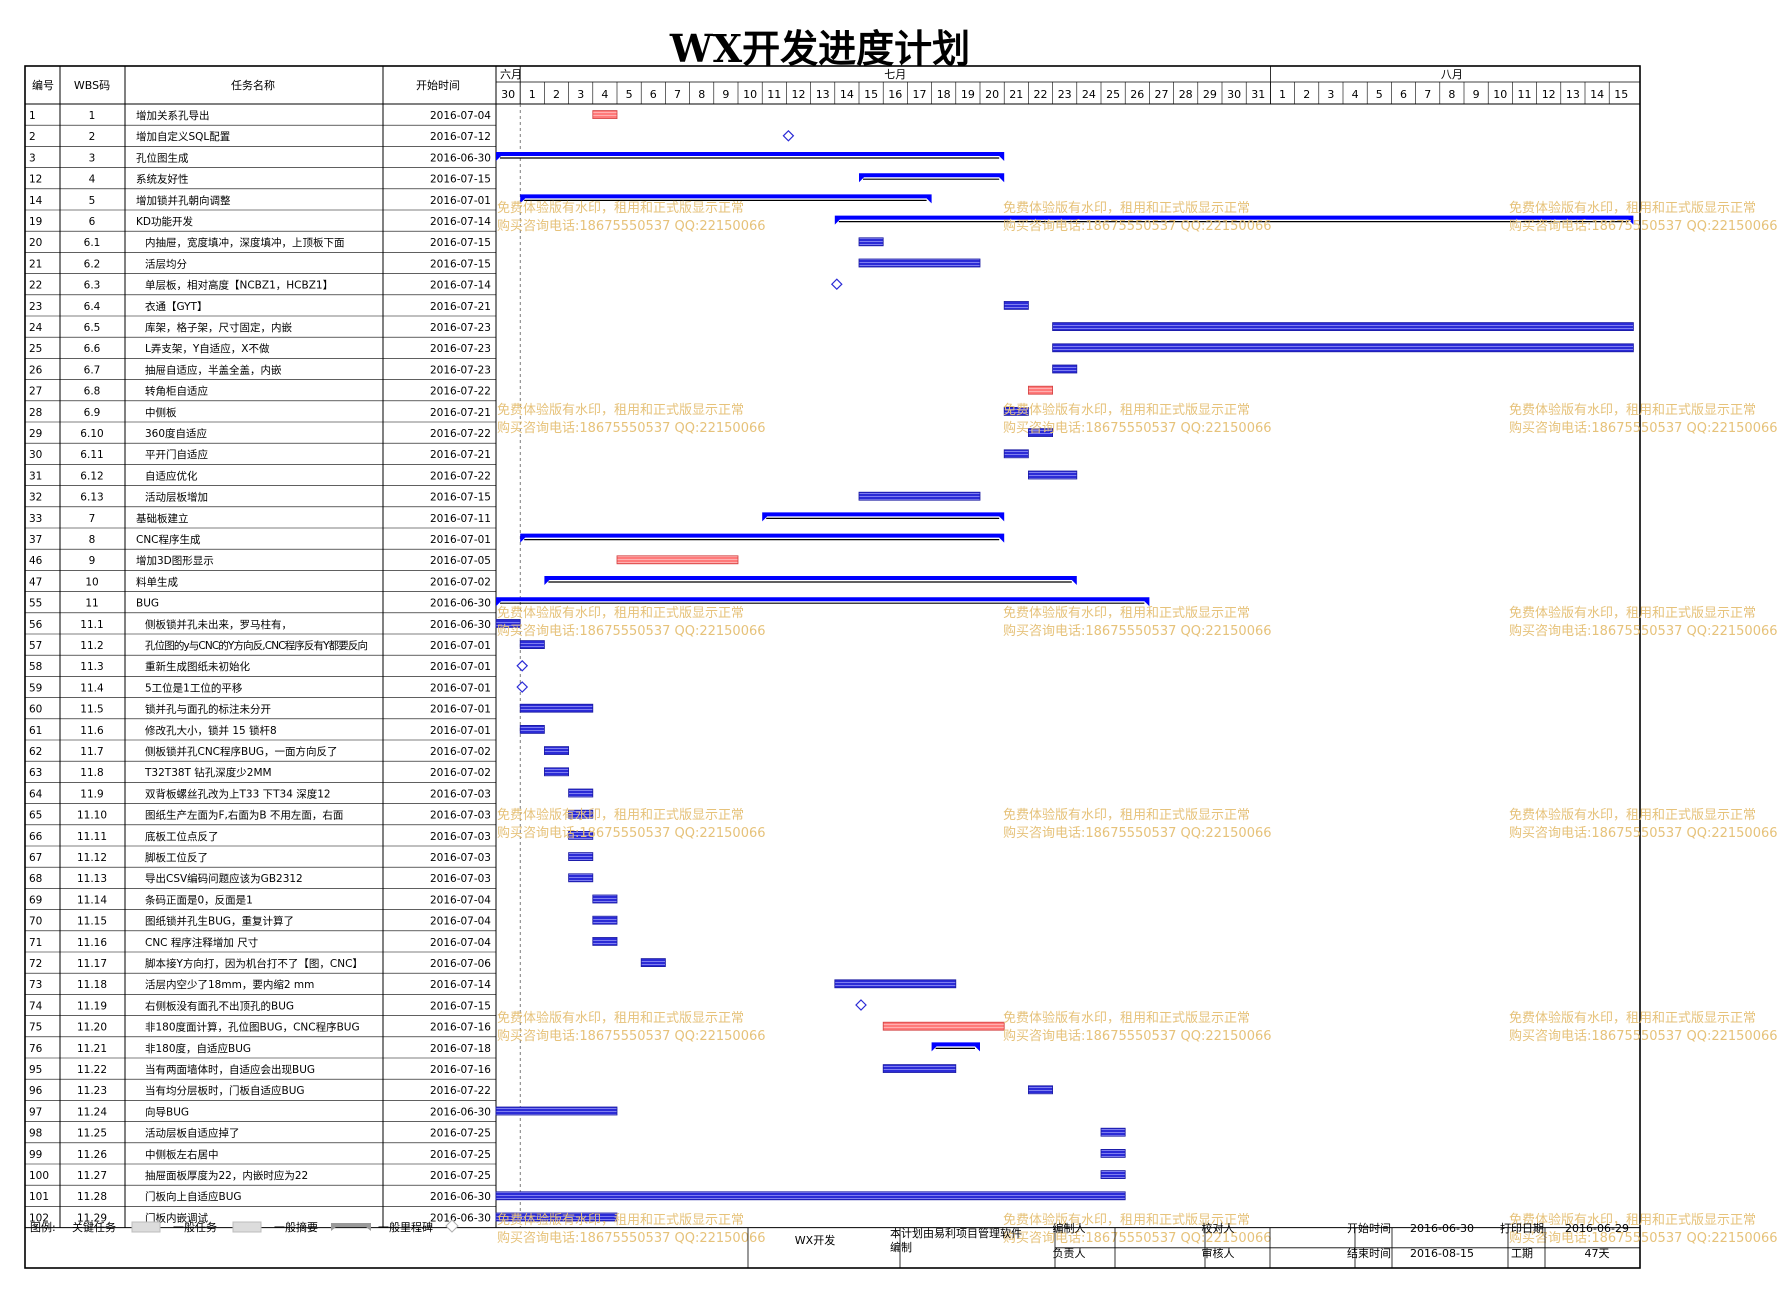 This screenshot has width=1779, height=1290. I want to click on task-start: 2016-07-23, so click(460, 349).